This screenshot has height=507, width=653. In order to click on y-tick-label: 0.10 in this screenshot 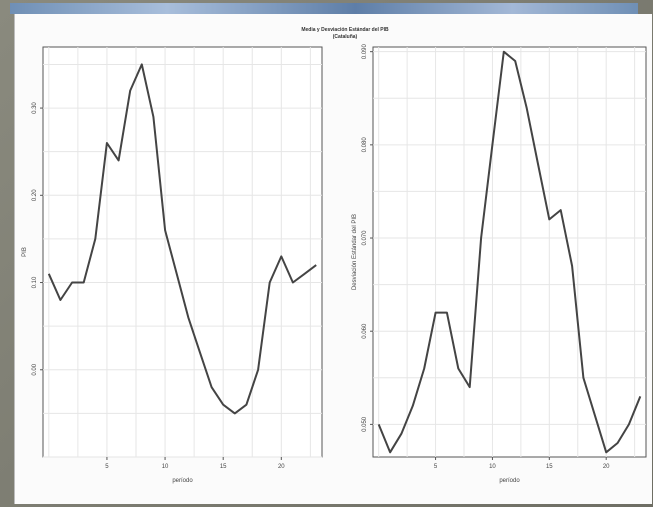, I will do `click(35, 282)`.